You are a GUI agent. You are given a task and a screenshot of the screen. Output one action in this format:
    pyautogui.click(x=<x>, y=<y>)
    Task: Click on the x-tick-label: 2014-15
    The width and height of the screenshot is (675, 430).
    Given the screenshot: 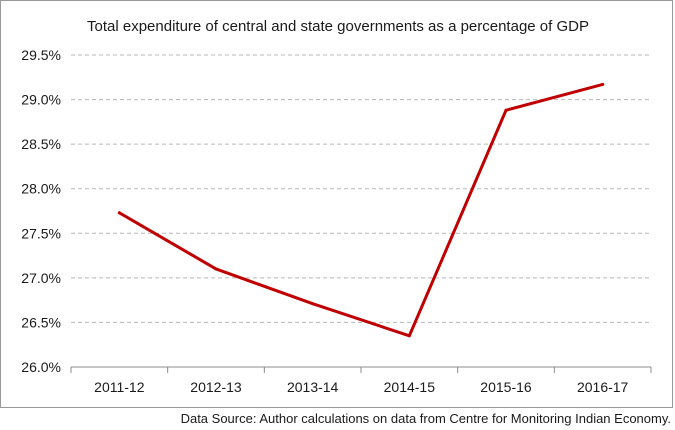 What is the action you would take?
    pyautogui.click(x=410, y=387)
    